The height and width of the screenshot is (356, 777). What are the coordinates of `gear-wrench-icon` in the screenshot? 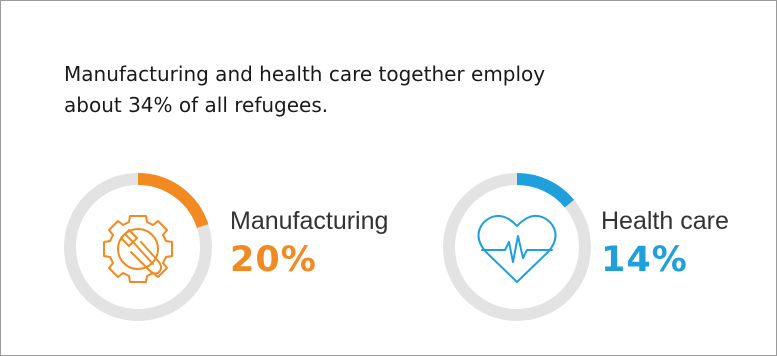 It's located at (138, 249).